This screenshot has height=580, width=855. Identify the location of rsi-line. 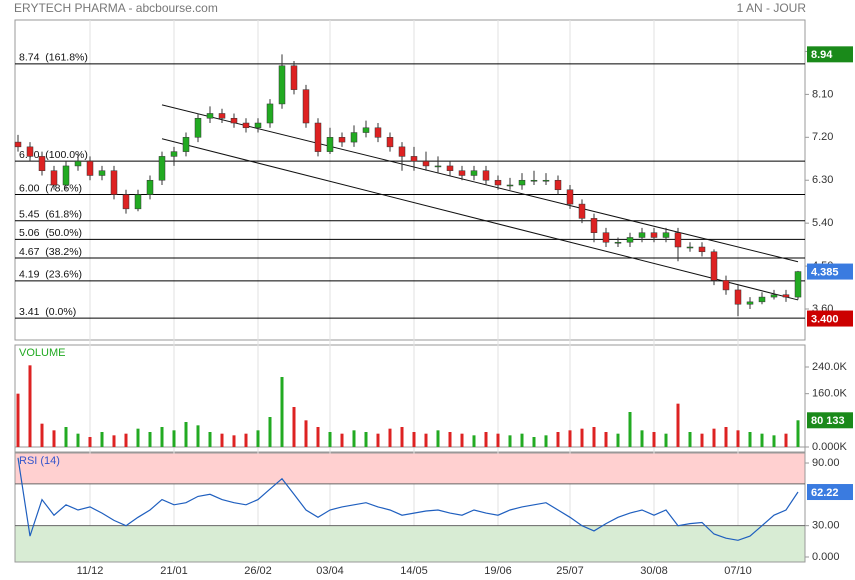
(408, 499).